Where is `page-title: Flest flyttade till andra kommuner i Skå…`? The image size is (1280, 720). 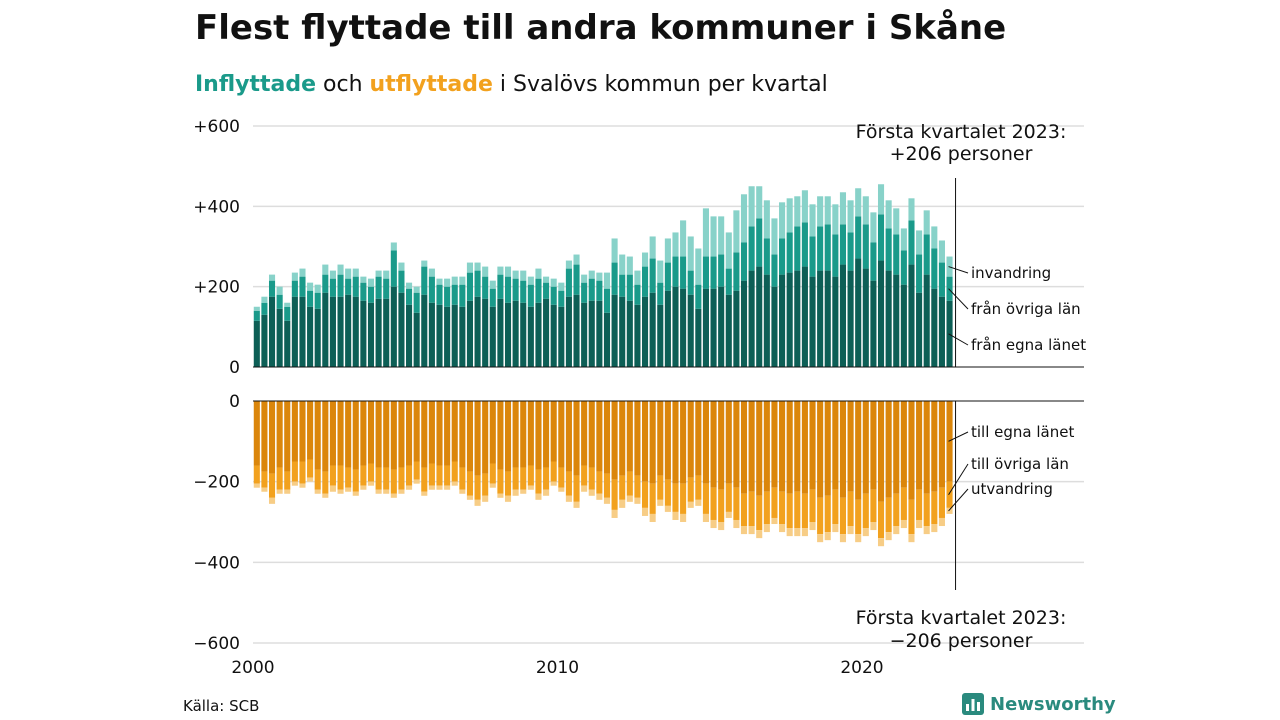
page-title: Flest flyttade till andra kommuner i Skå… is located at coordinates (601, 28).